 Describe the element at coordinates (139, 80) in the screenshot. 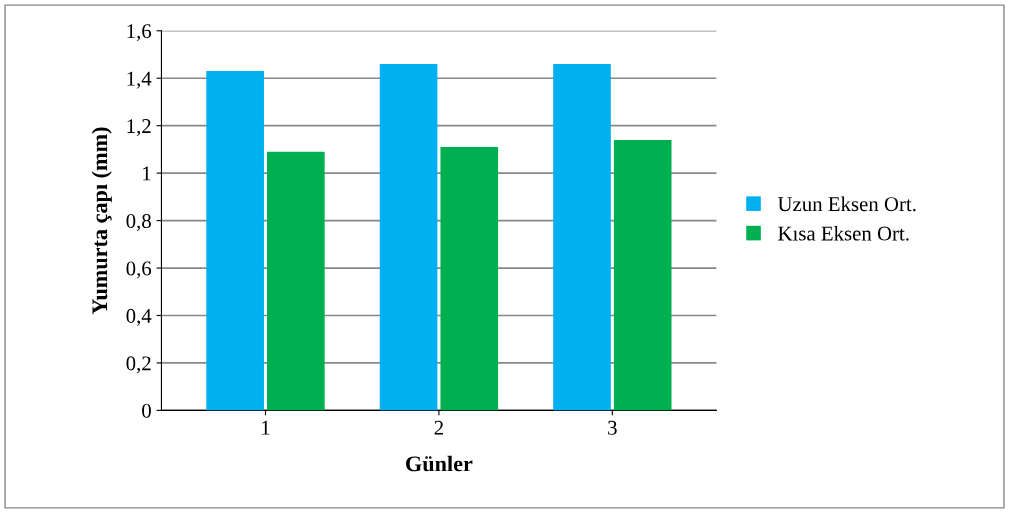

I see `y-tick-label: 1,4` at that location.